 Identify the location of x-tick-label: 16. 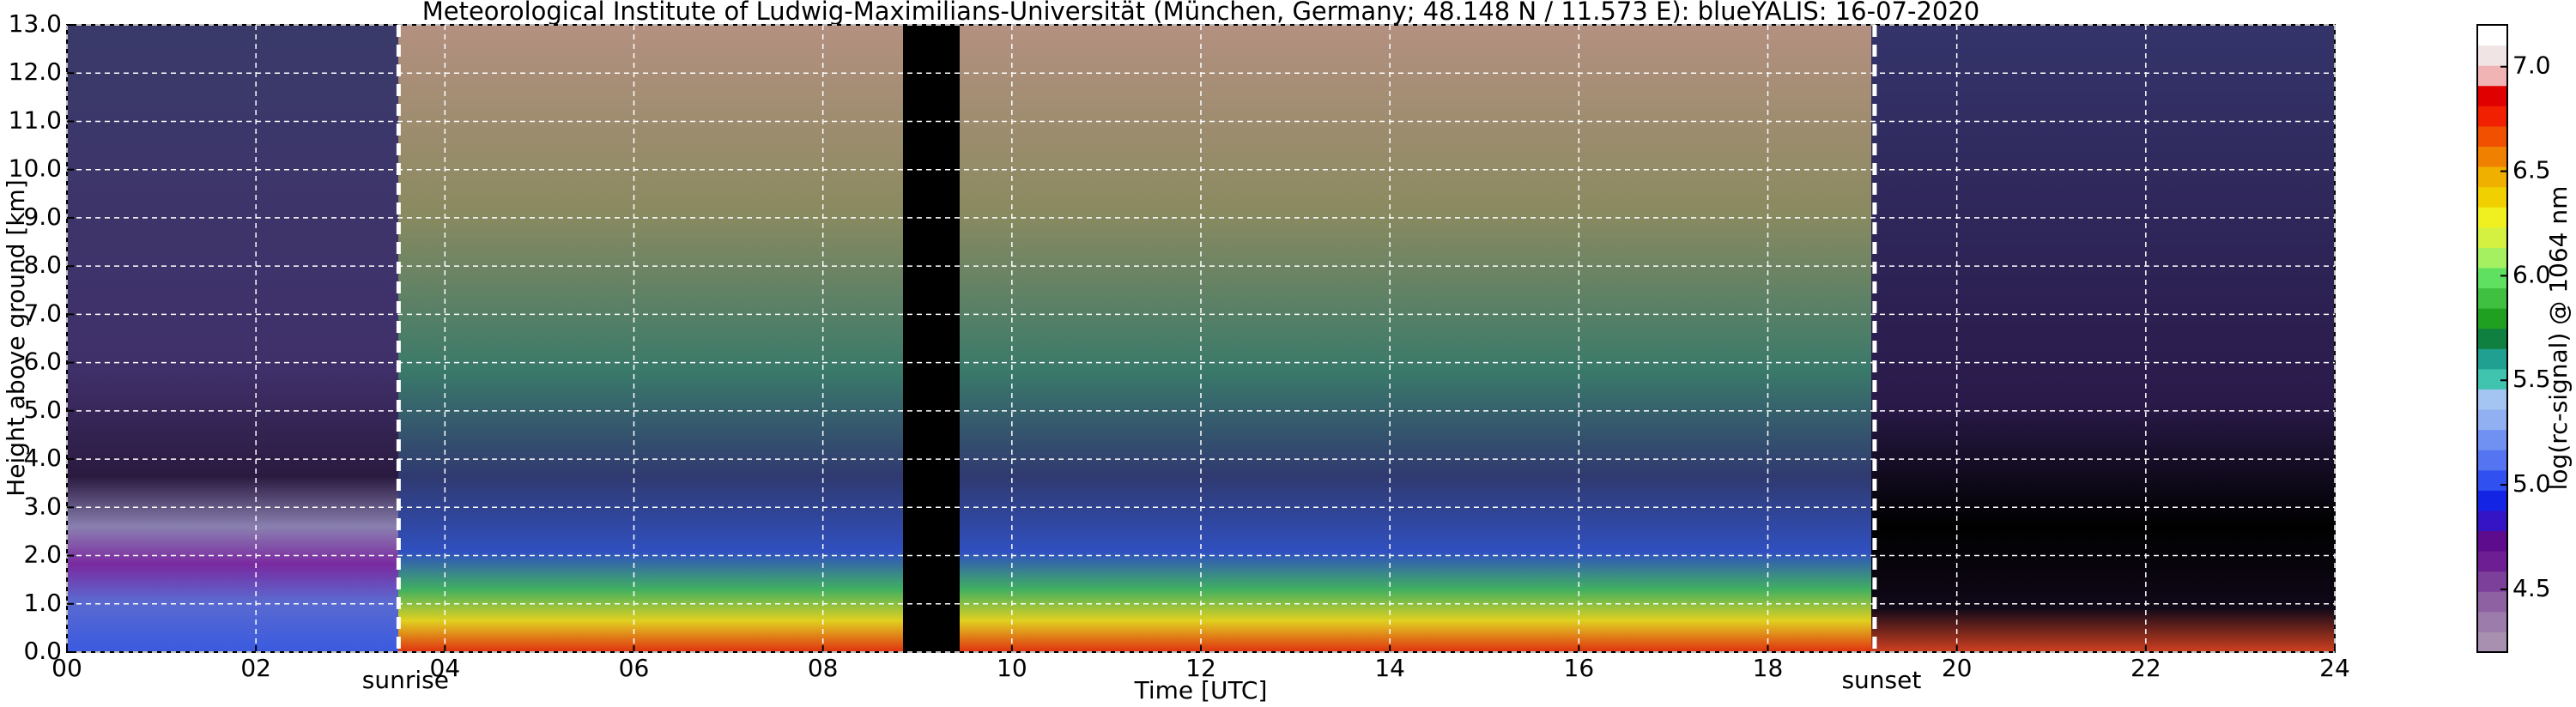
(1579, 668).